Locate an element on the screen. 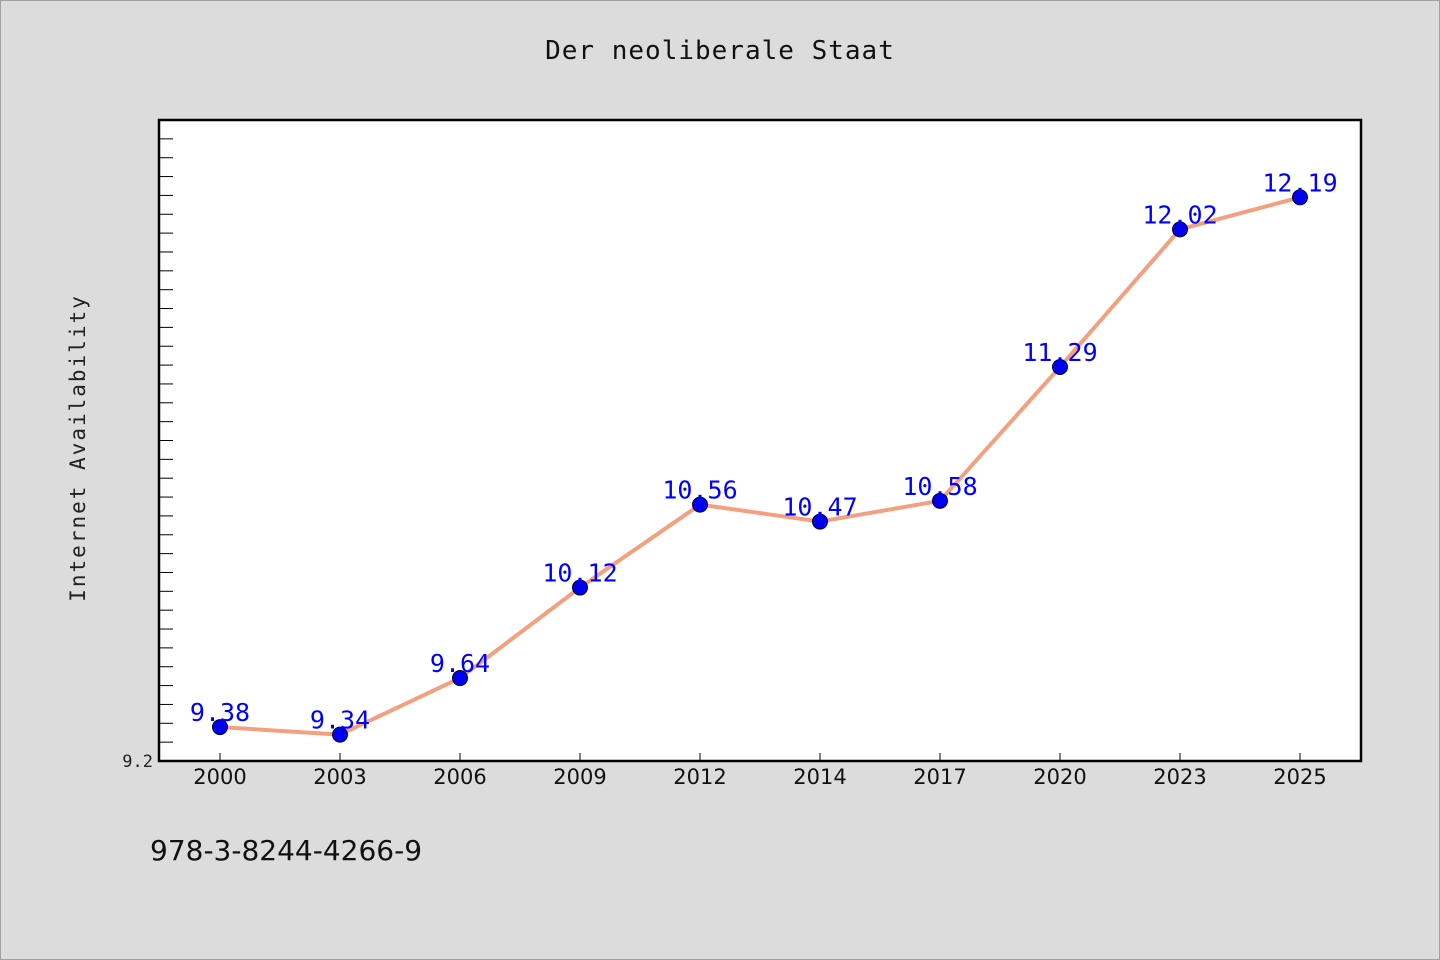 Image resolution: width=1440 pixels, height=960 pixels. x-tick-label: 2003 is located at coordinates (339, 777).